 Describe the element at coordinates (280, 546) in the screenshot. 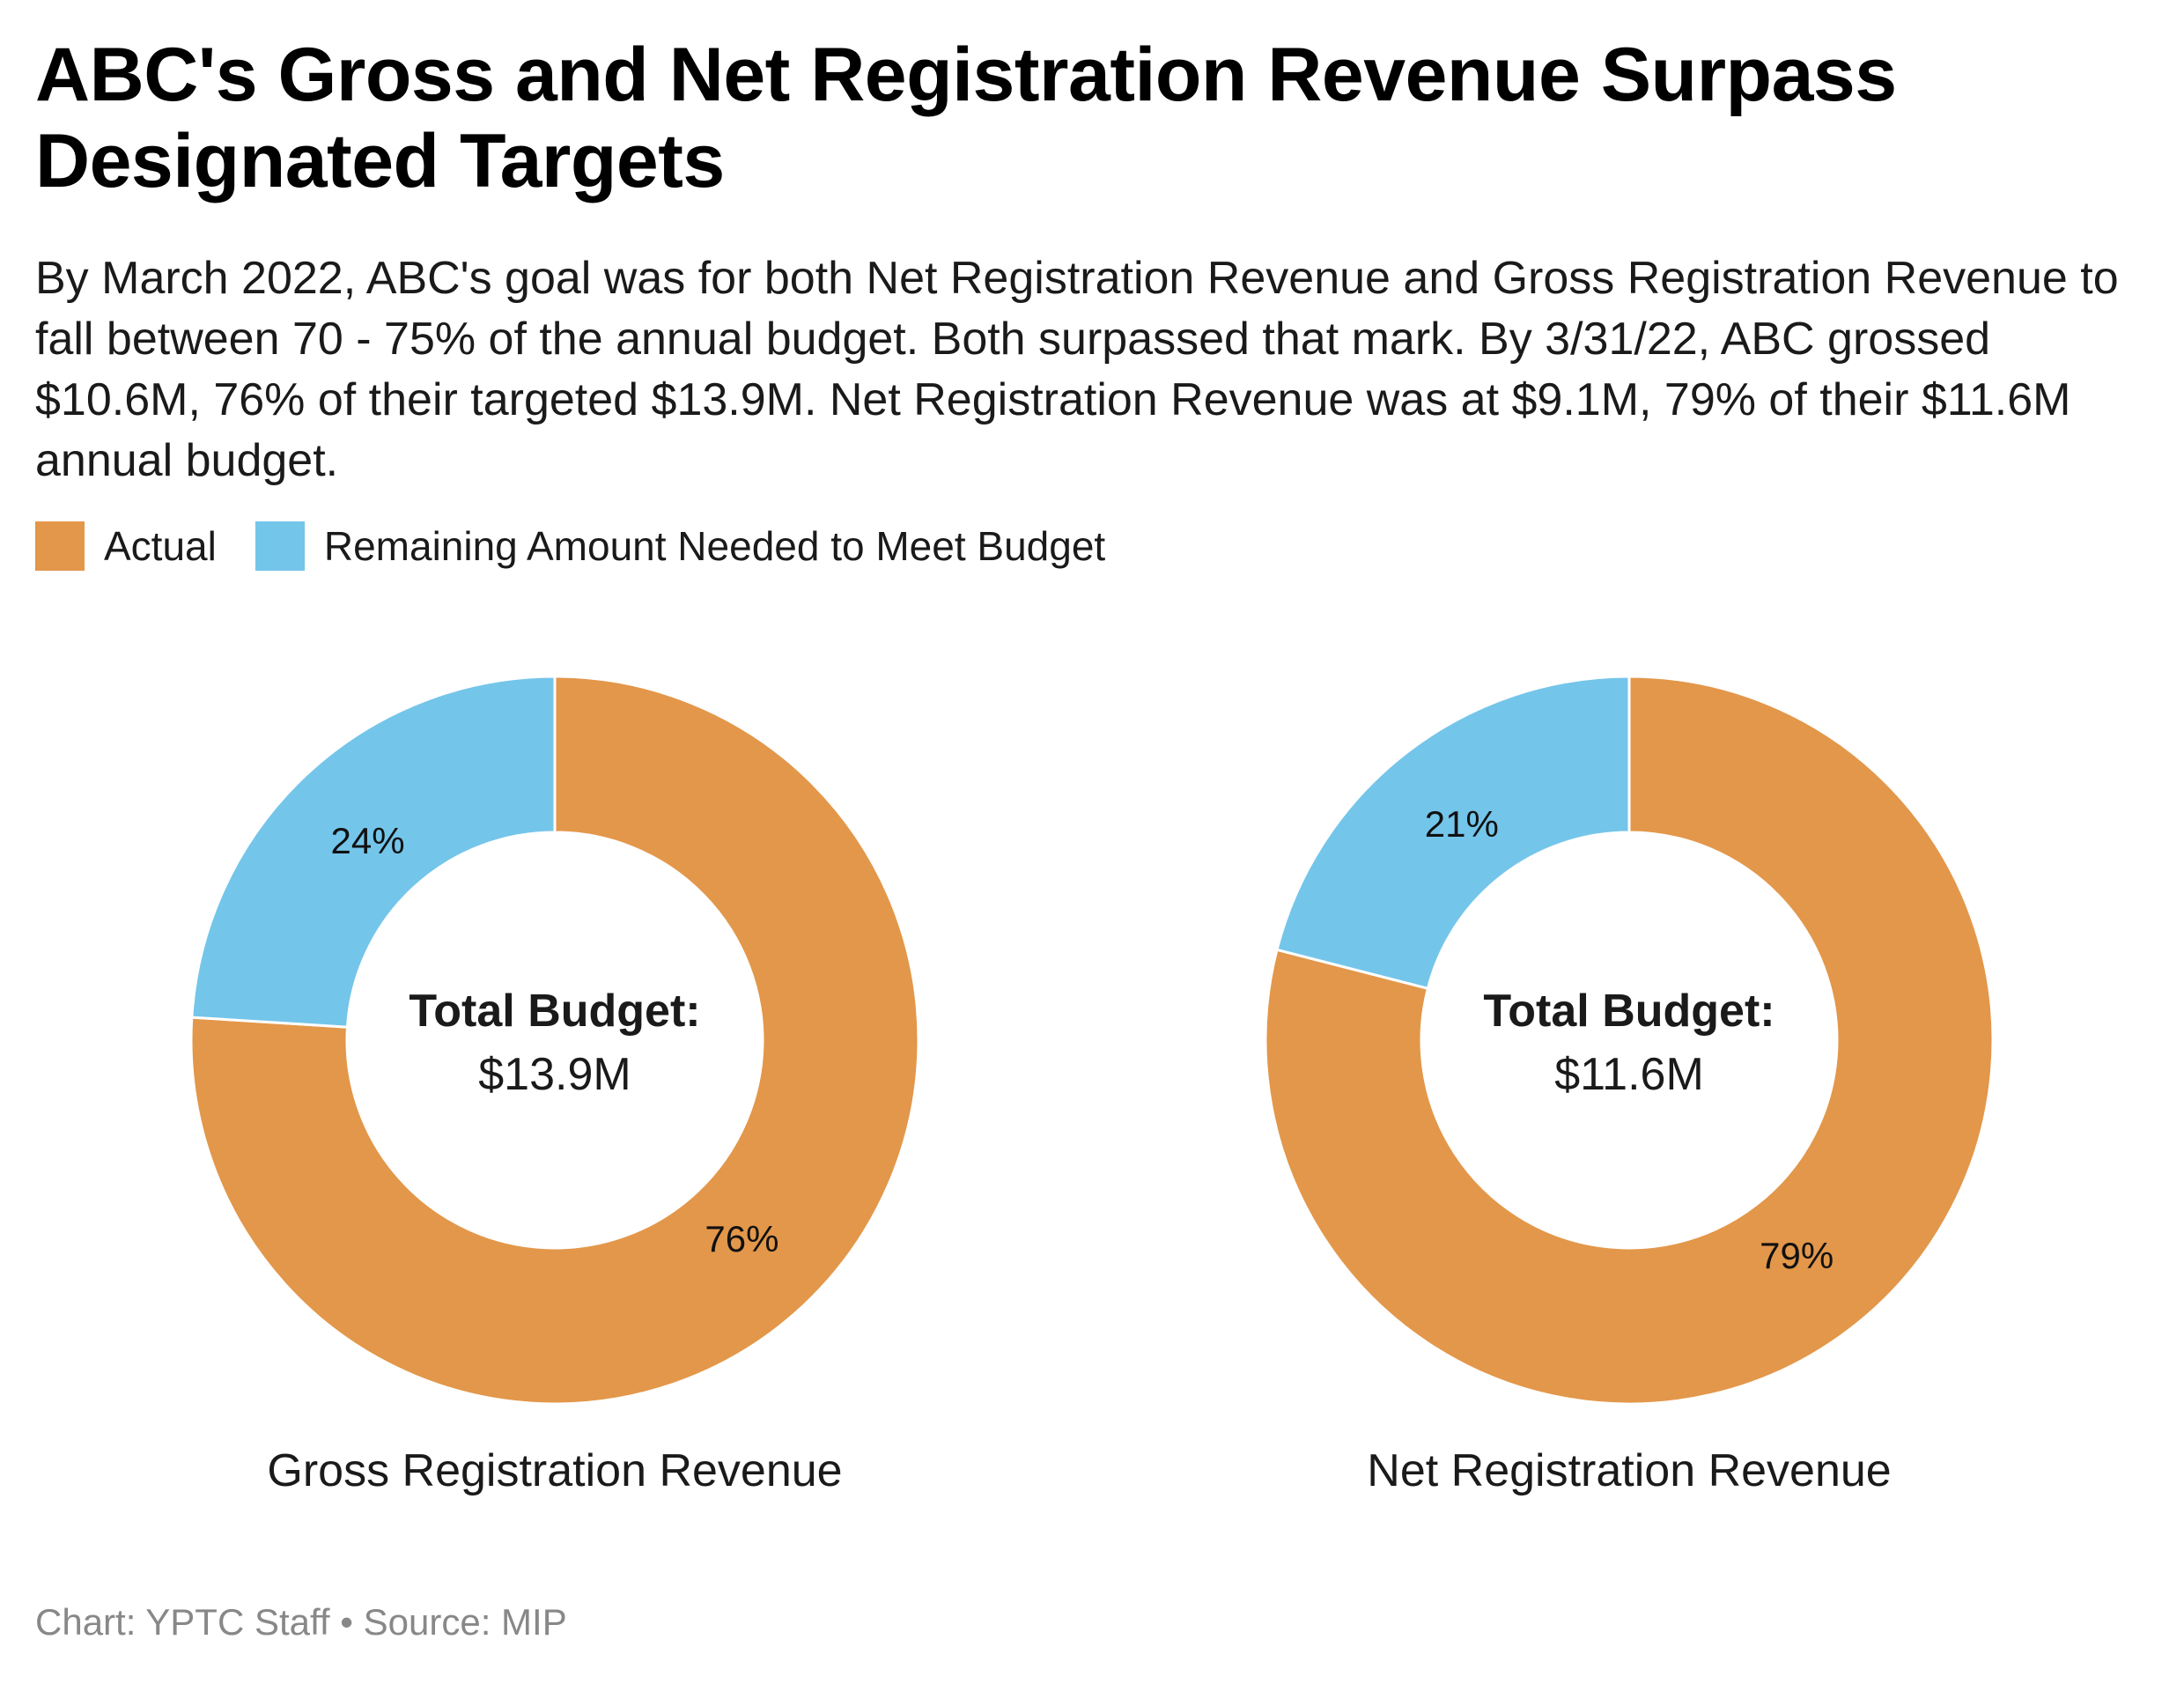

I see `legend-swatch-remaining` at that location.